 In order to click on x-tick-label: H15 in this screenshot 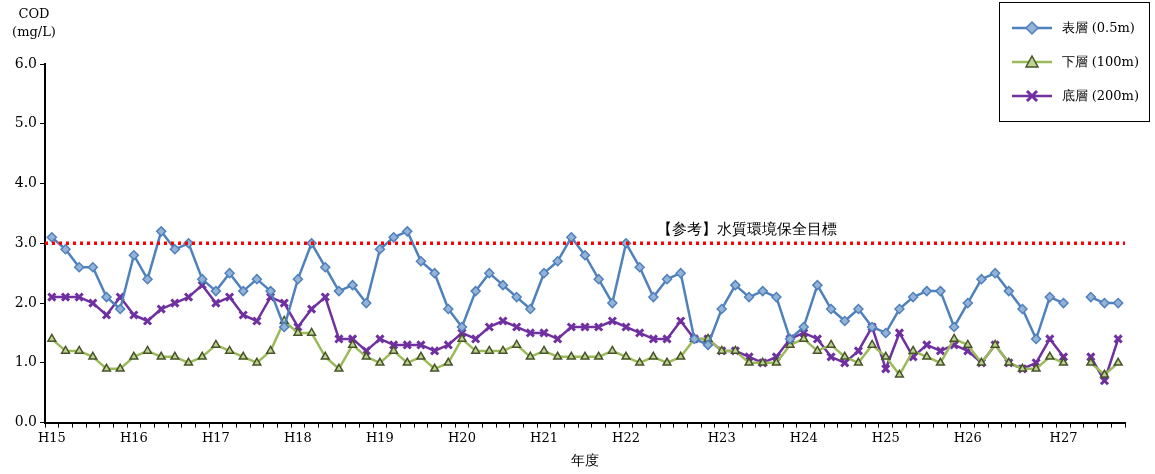, I will do `click(51, 437)`.